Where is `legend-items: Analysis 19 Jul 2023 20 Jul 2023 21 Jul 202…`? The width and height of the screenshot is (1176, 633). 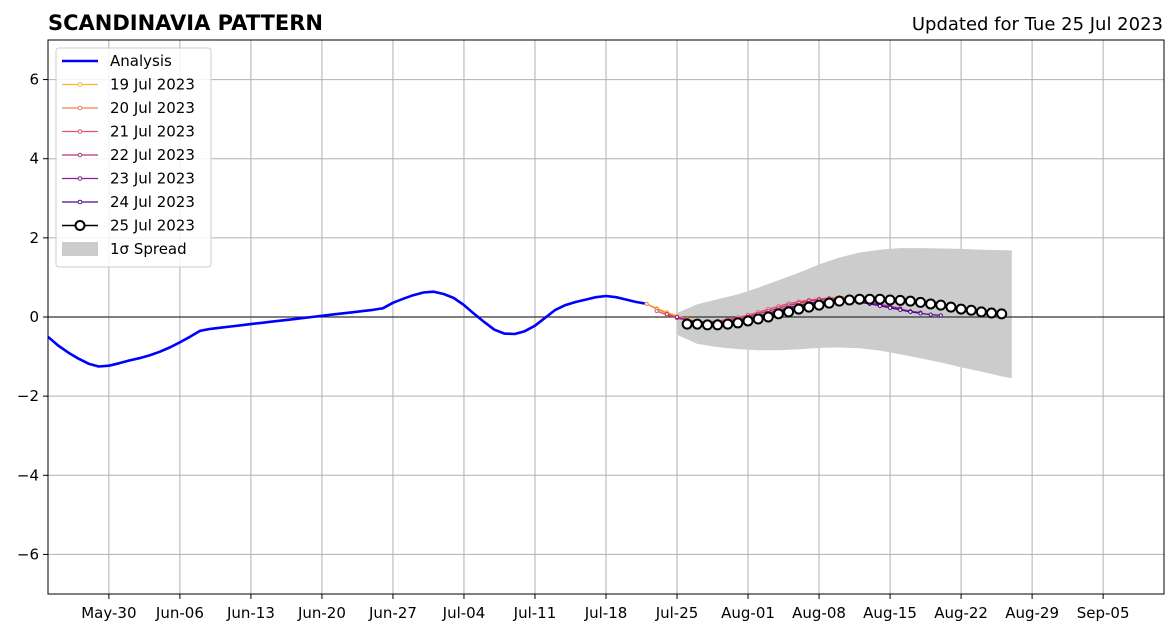 legend-items: Analysis 19 Jul 2023 20 Jul 2023 21 Jul 202… is located at coordinates (128, 155).